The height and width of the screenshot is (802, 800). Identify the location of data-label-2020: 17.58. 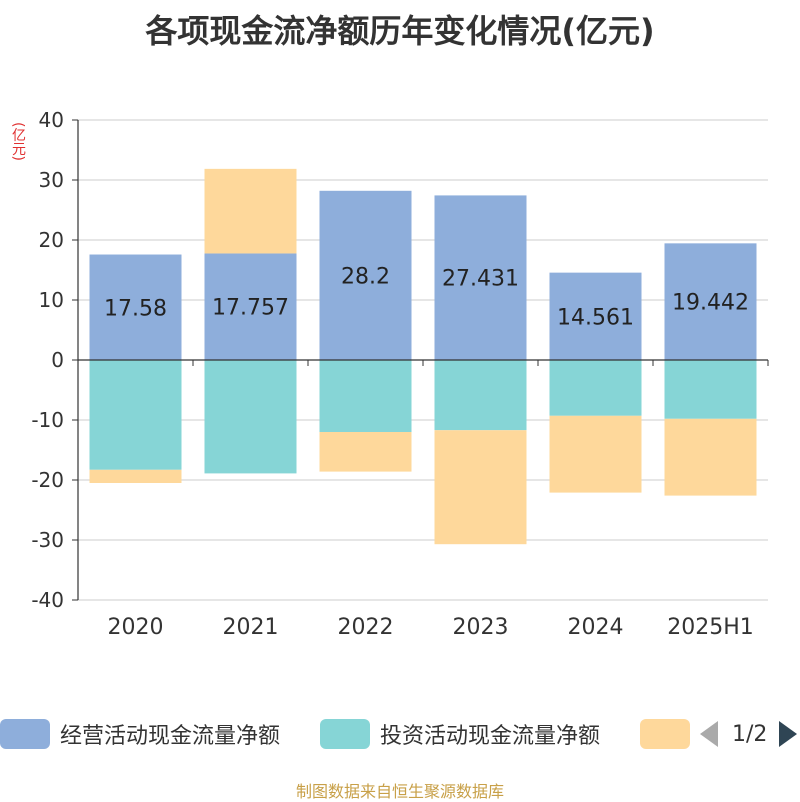
(135, 308).